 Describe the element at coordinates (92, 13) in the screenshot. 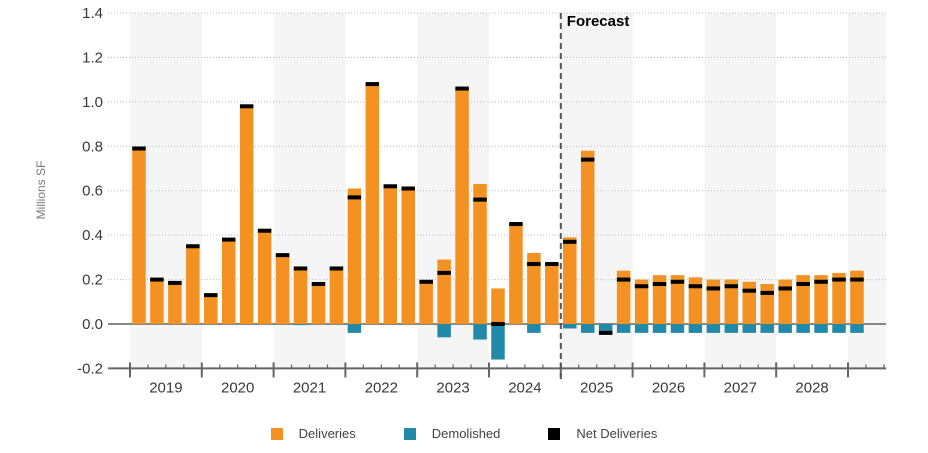

I see `y-tick-label: 1.4` at that location.